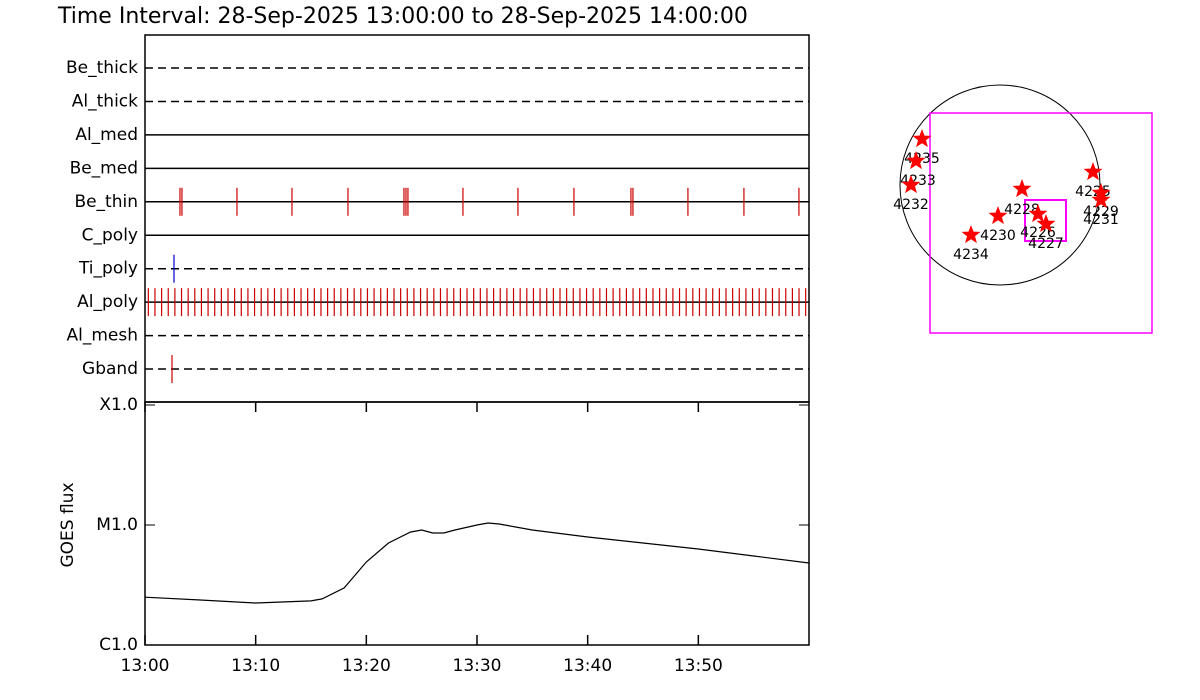 The width and height of the screenshot is (1200, 700). Describe the element at coordinates (477, 666) in the screenshot. I see `x-tick-label: 13:30` at that location.